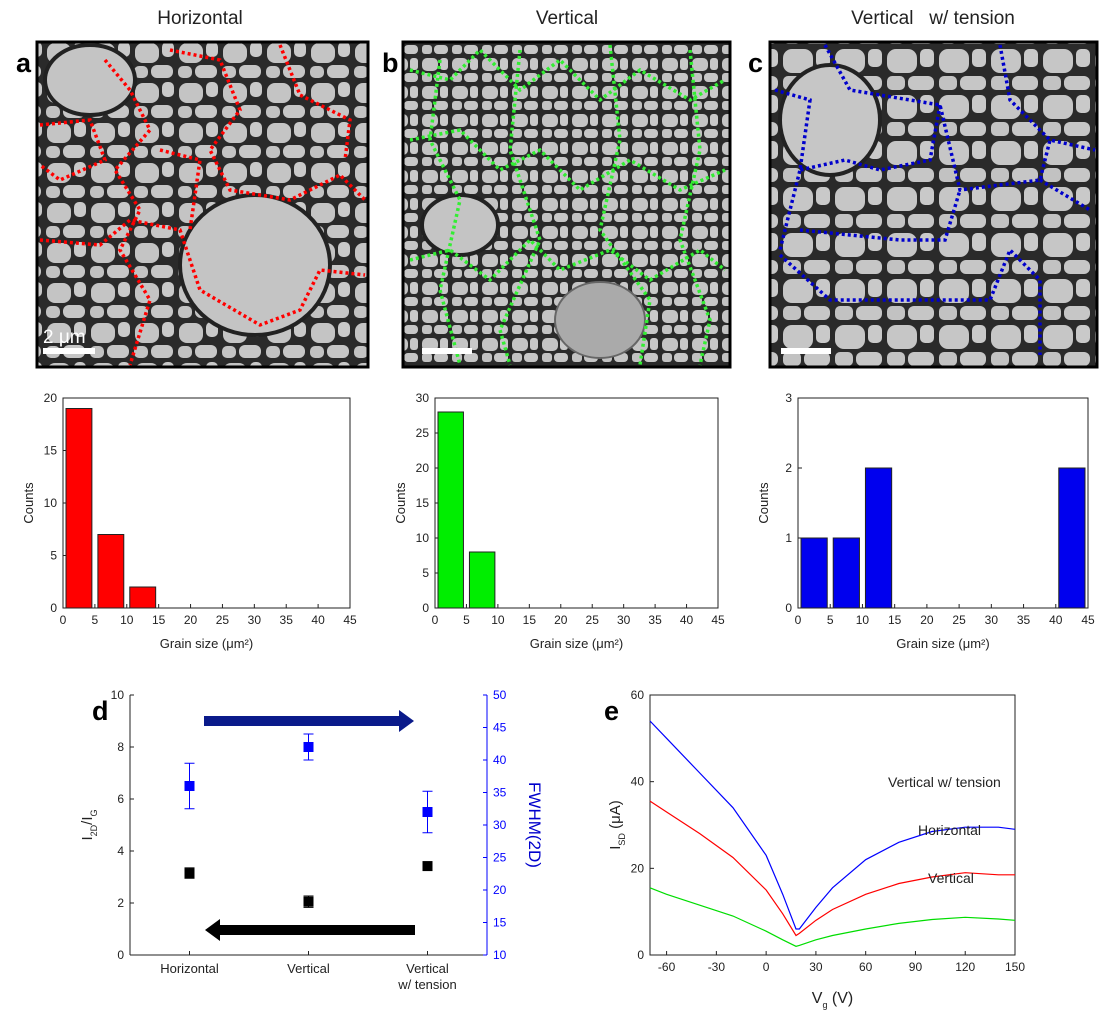 The image size is (1106, 1021). What do you see at coordinates (427, 976) in the screenshot?
I see `x-tick-label: Vertical w/ tension` at bounding box center [427, 976].